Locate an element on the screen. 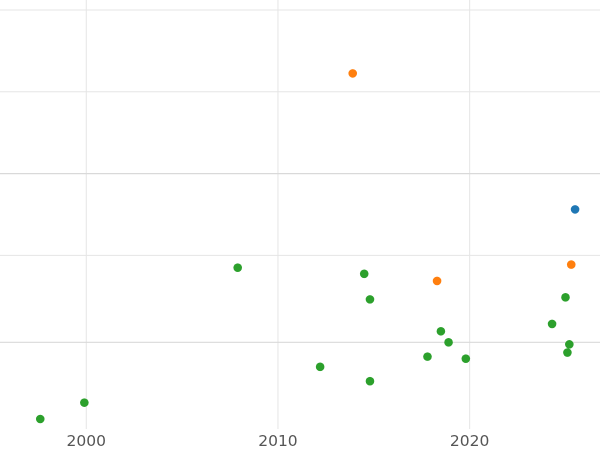  x-tick-label: 2010 is located at coordinates (277, 441).